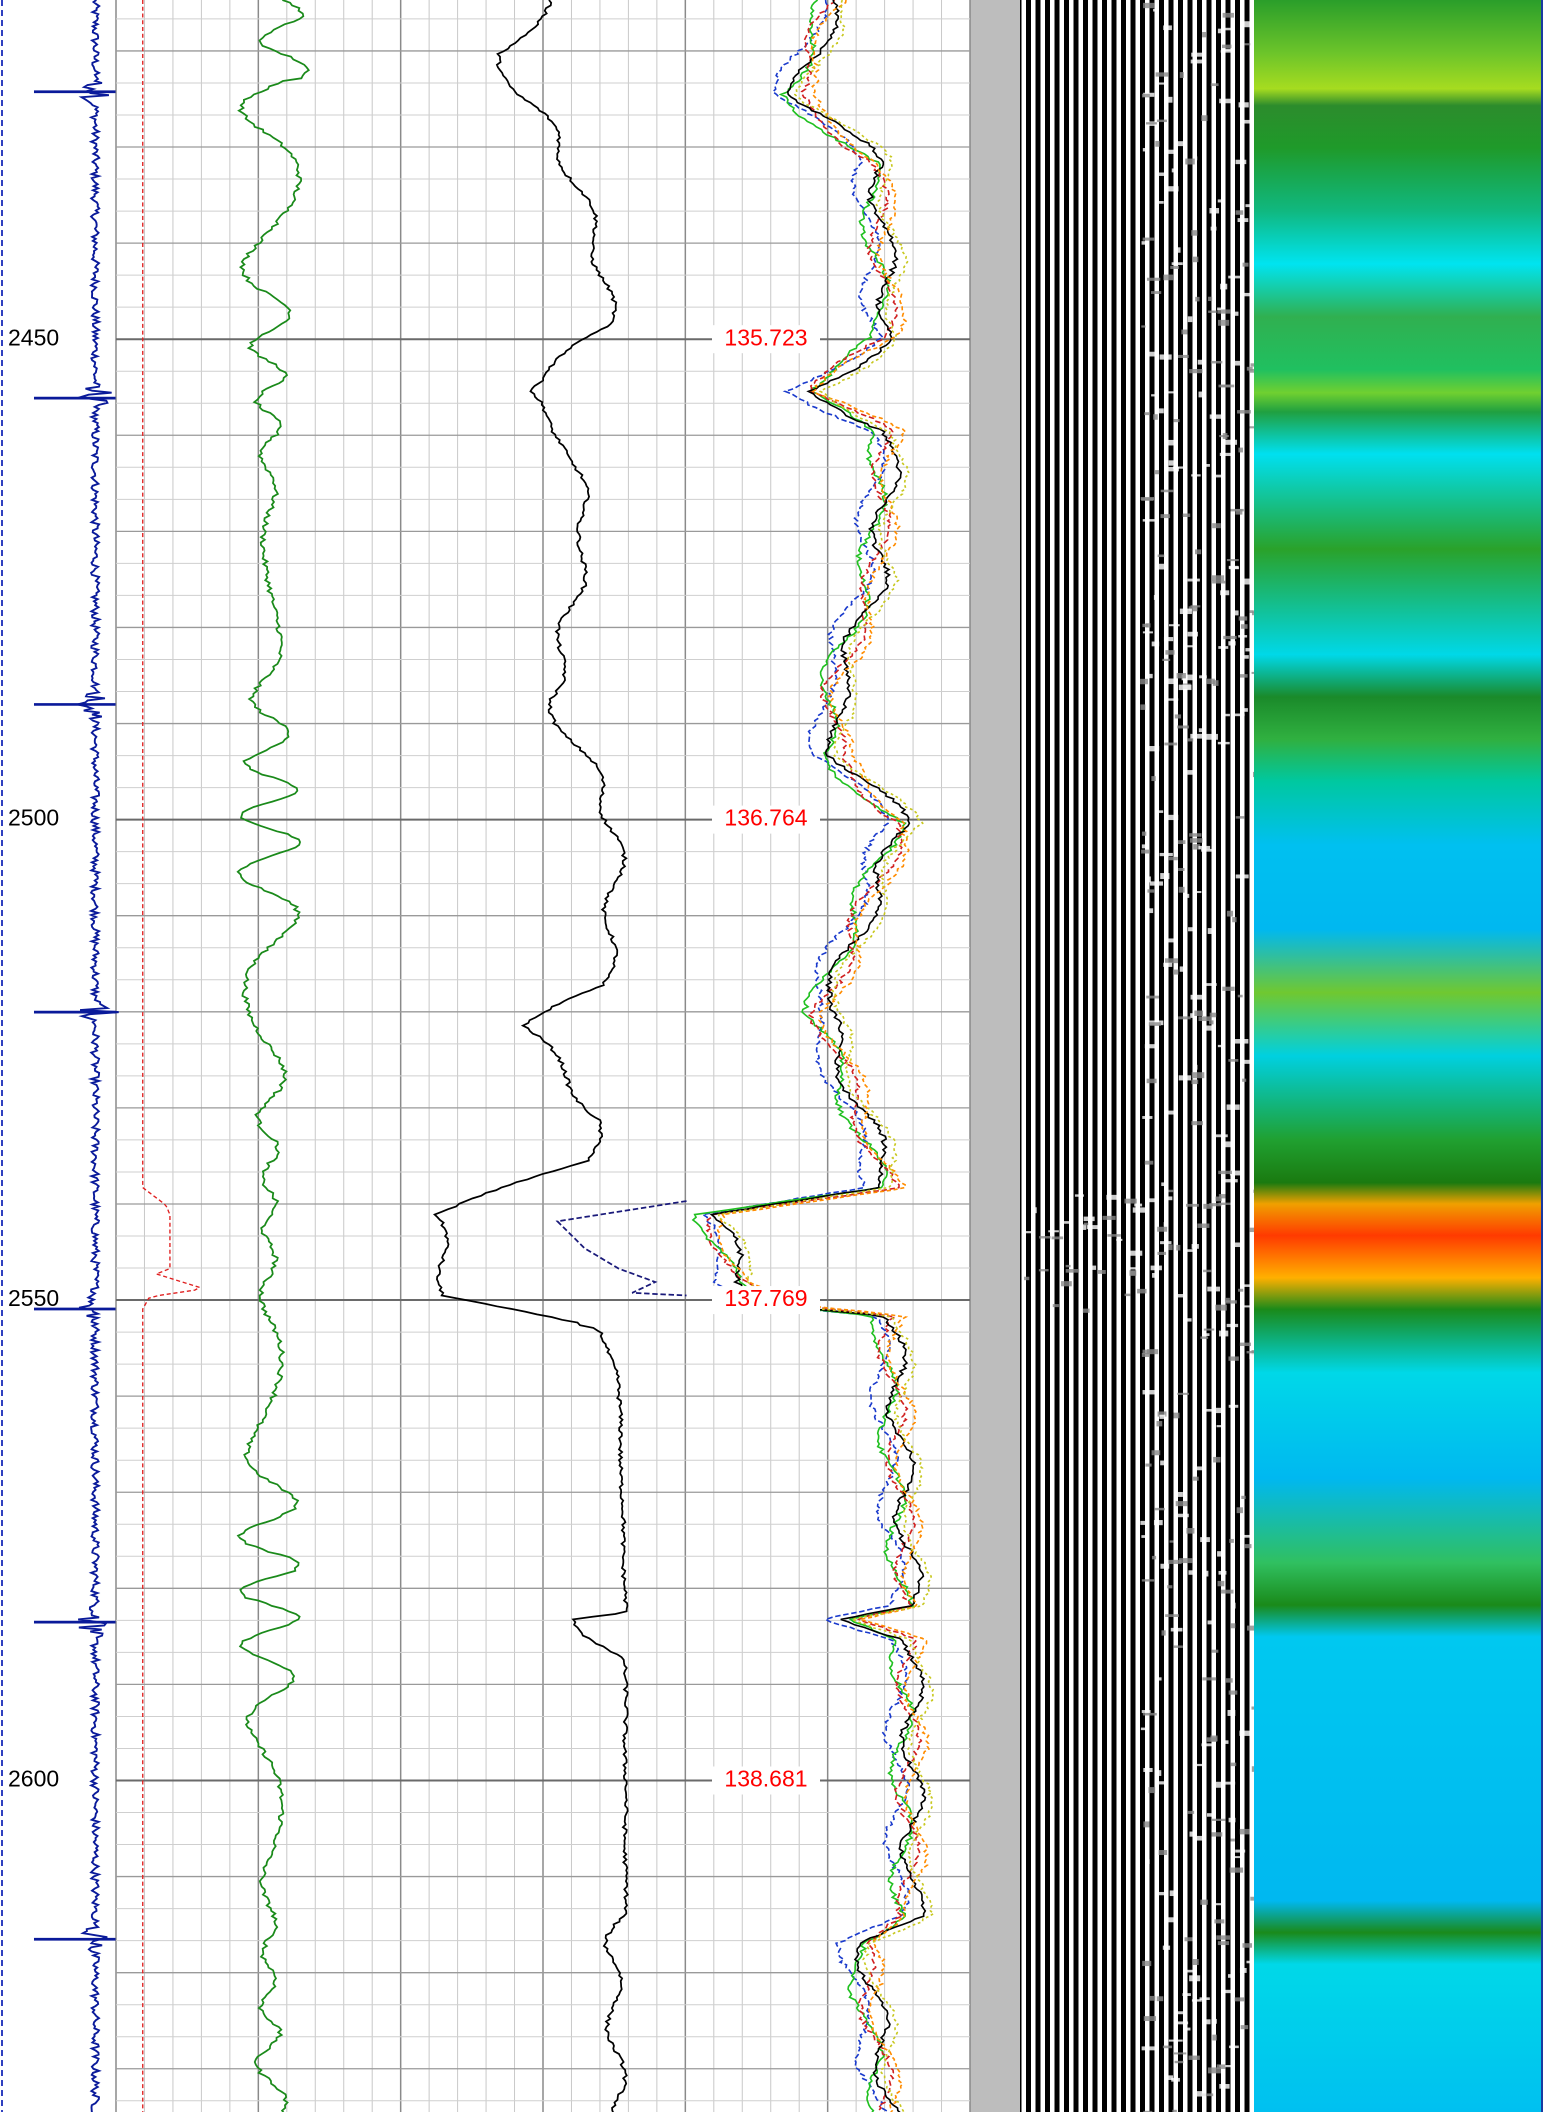 The width and height of the screenshot is (1543, 2112). I want to click on depth-label: 2600, so click(33, 1779).